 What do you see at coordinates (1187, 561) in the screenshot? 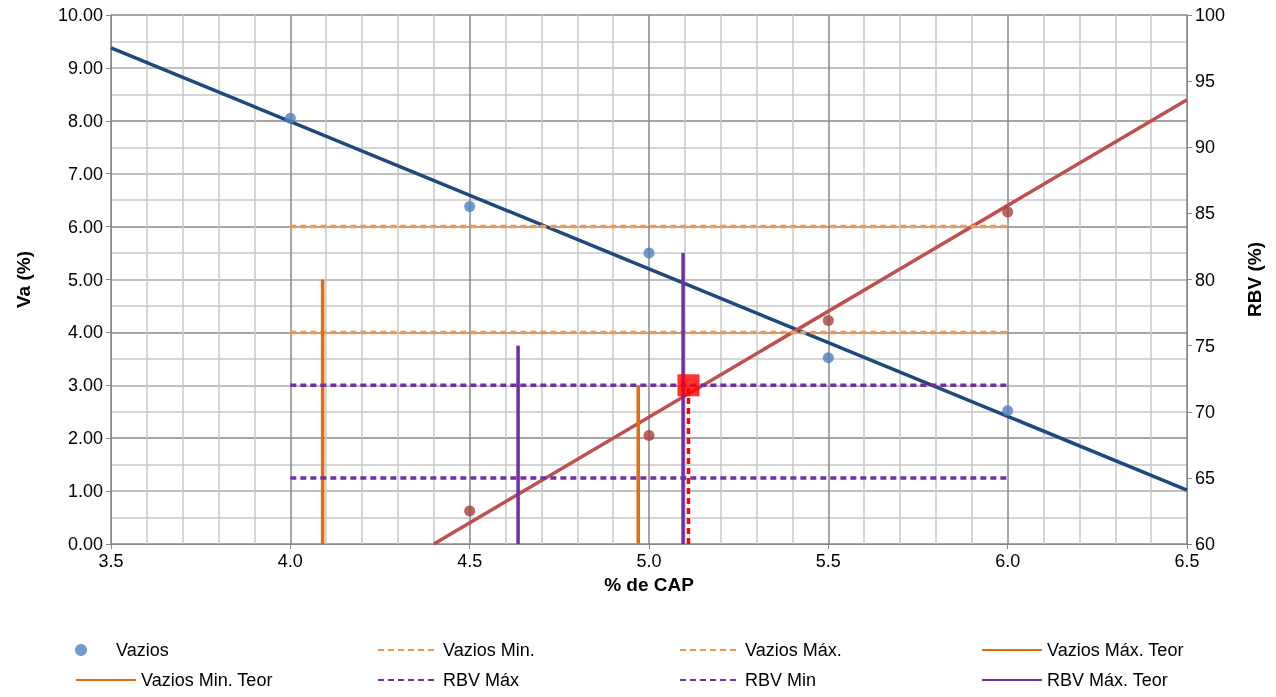
I see `x-tick-label: 6.5` at bounding box center [1187, 561].